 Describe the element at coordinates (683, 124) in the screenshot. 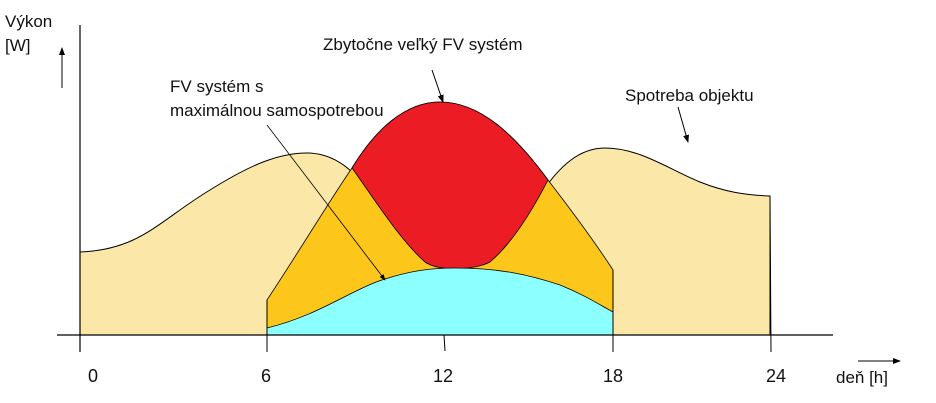

I see `consumption-arrow` at that location.